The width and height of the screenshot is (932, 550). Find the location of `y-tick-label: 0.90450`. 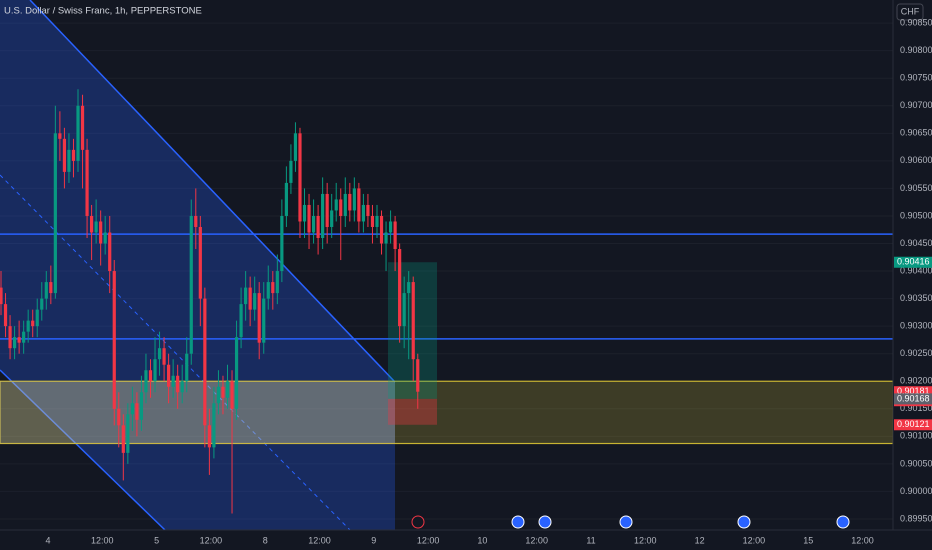

y-tick-label: 0.90450 is located at coordinates (916, 243).